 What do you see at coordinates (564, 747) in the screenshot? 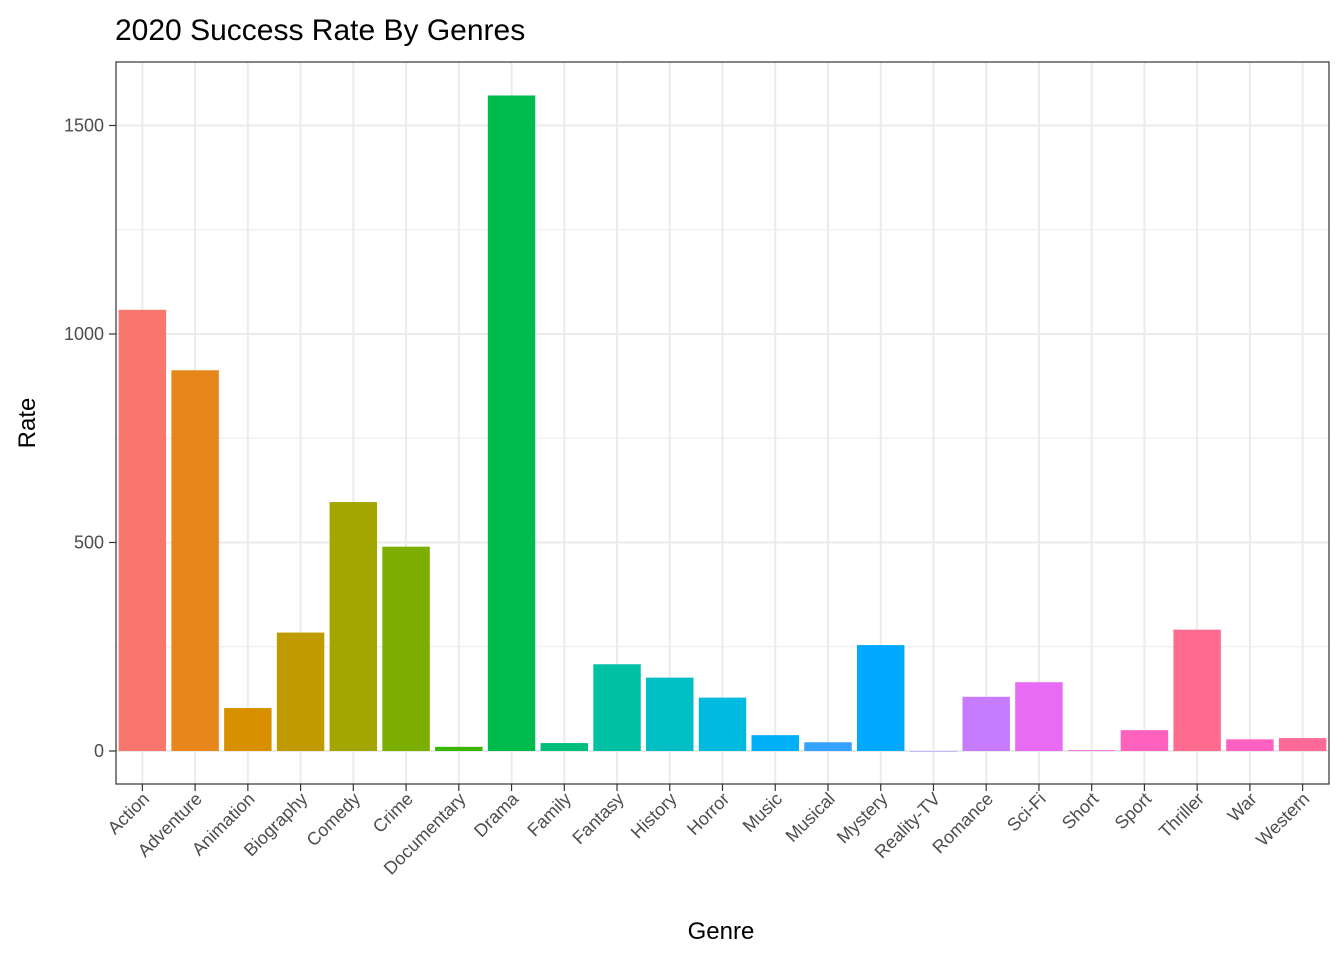
I see `bar-family` at bounding box center [564, 747].